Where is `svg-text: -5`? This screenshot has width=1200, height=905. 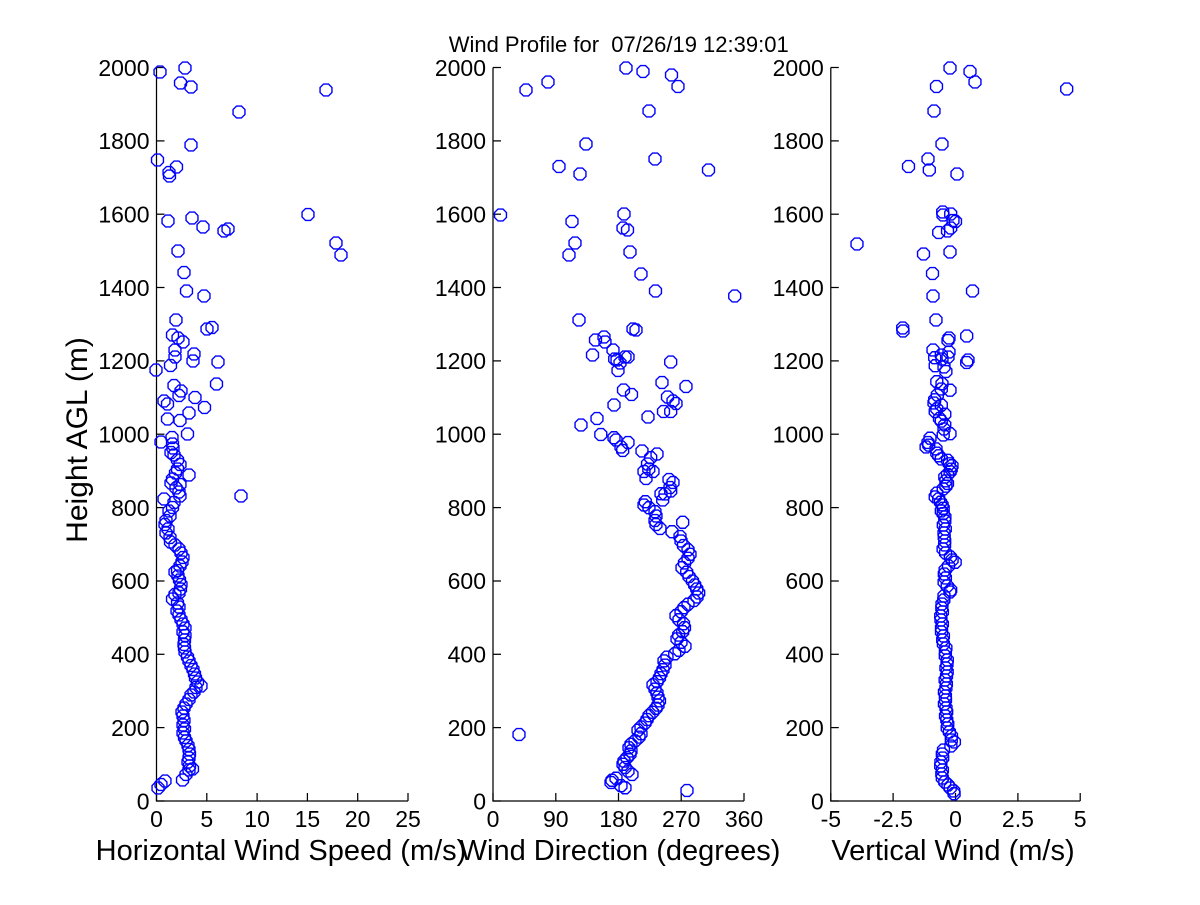 svg-text: -5 is located at coordinates (831, 819).